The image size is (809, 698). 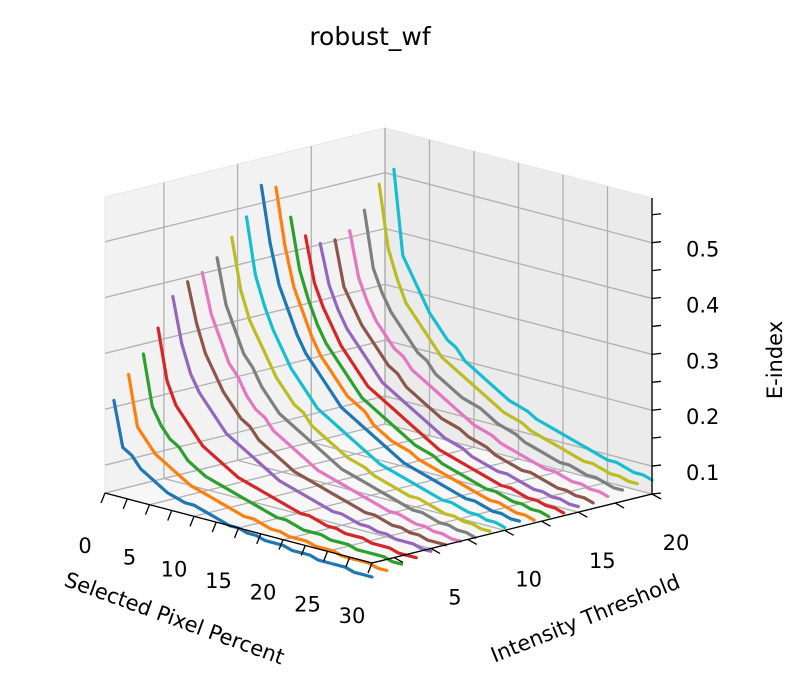 I want to click on x-tick-label: 25, so click(x=307, y=604).